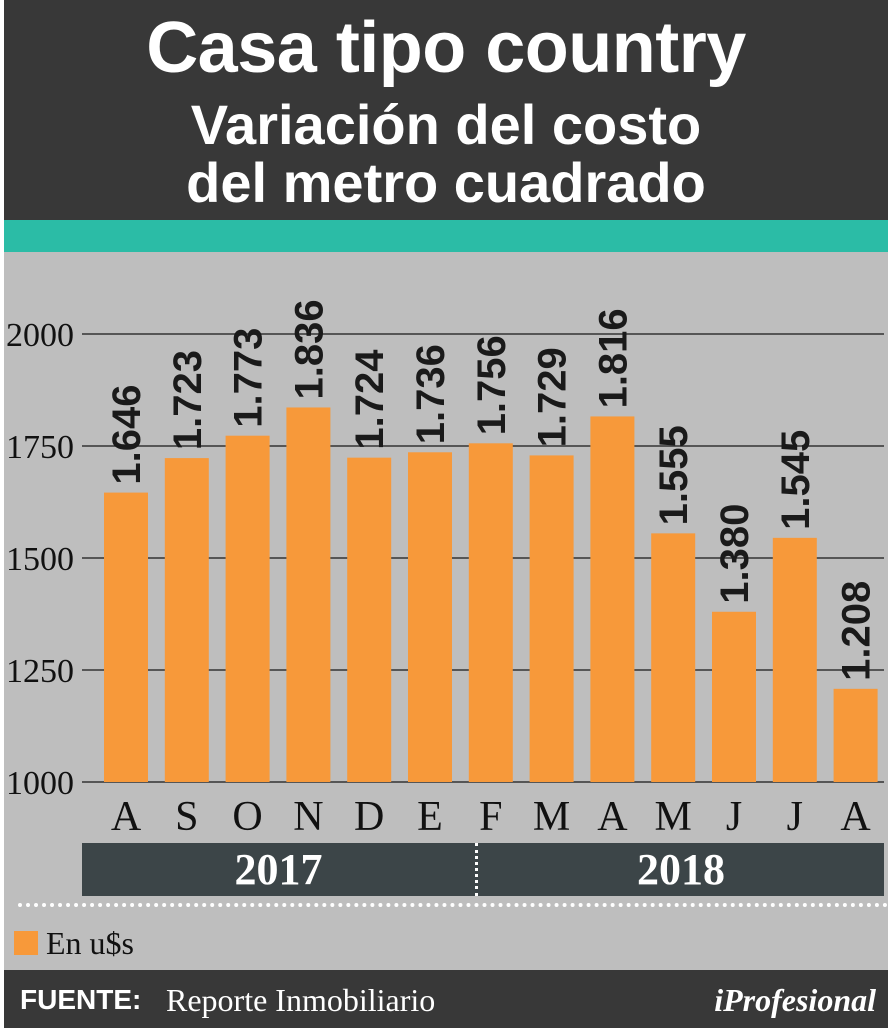 The image size is (892, 1028). I want to click on data-label: 1.836, so click(309, 349).